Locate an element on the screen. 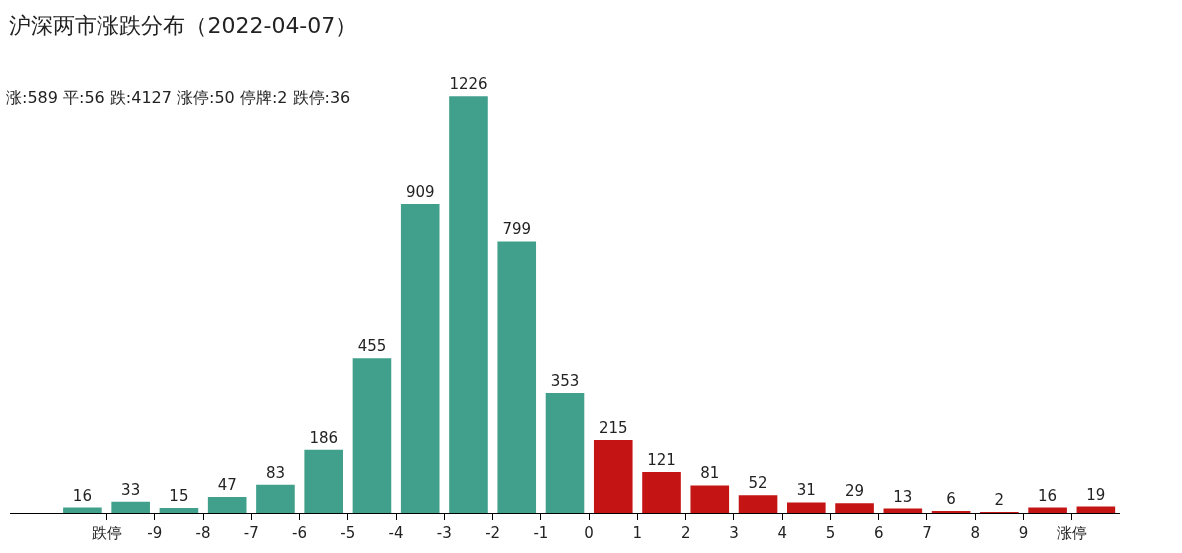 The image size is (1182, 553). data-label: 909 is located at coordinates (420, 192).